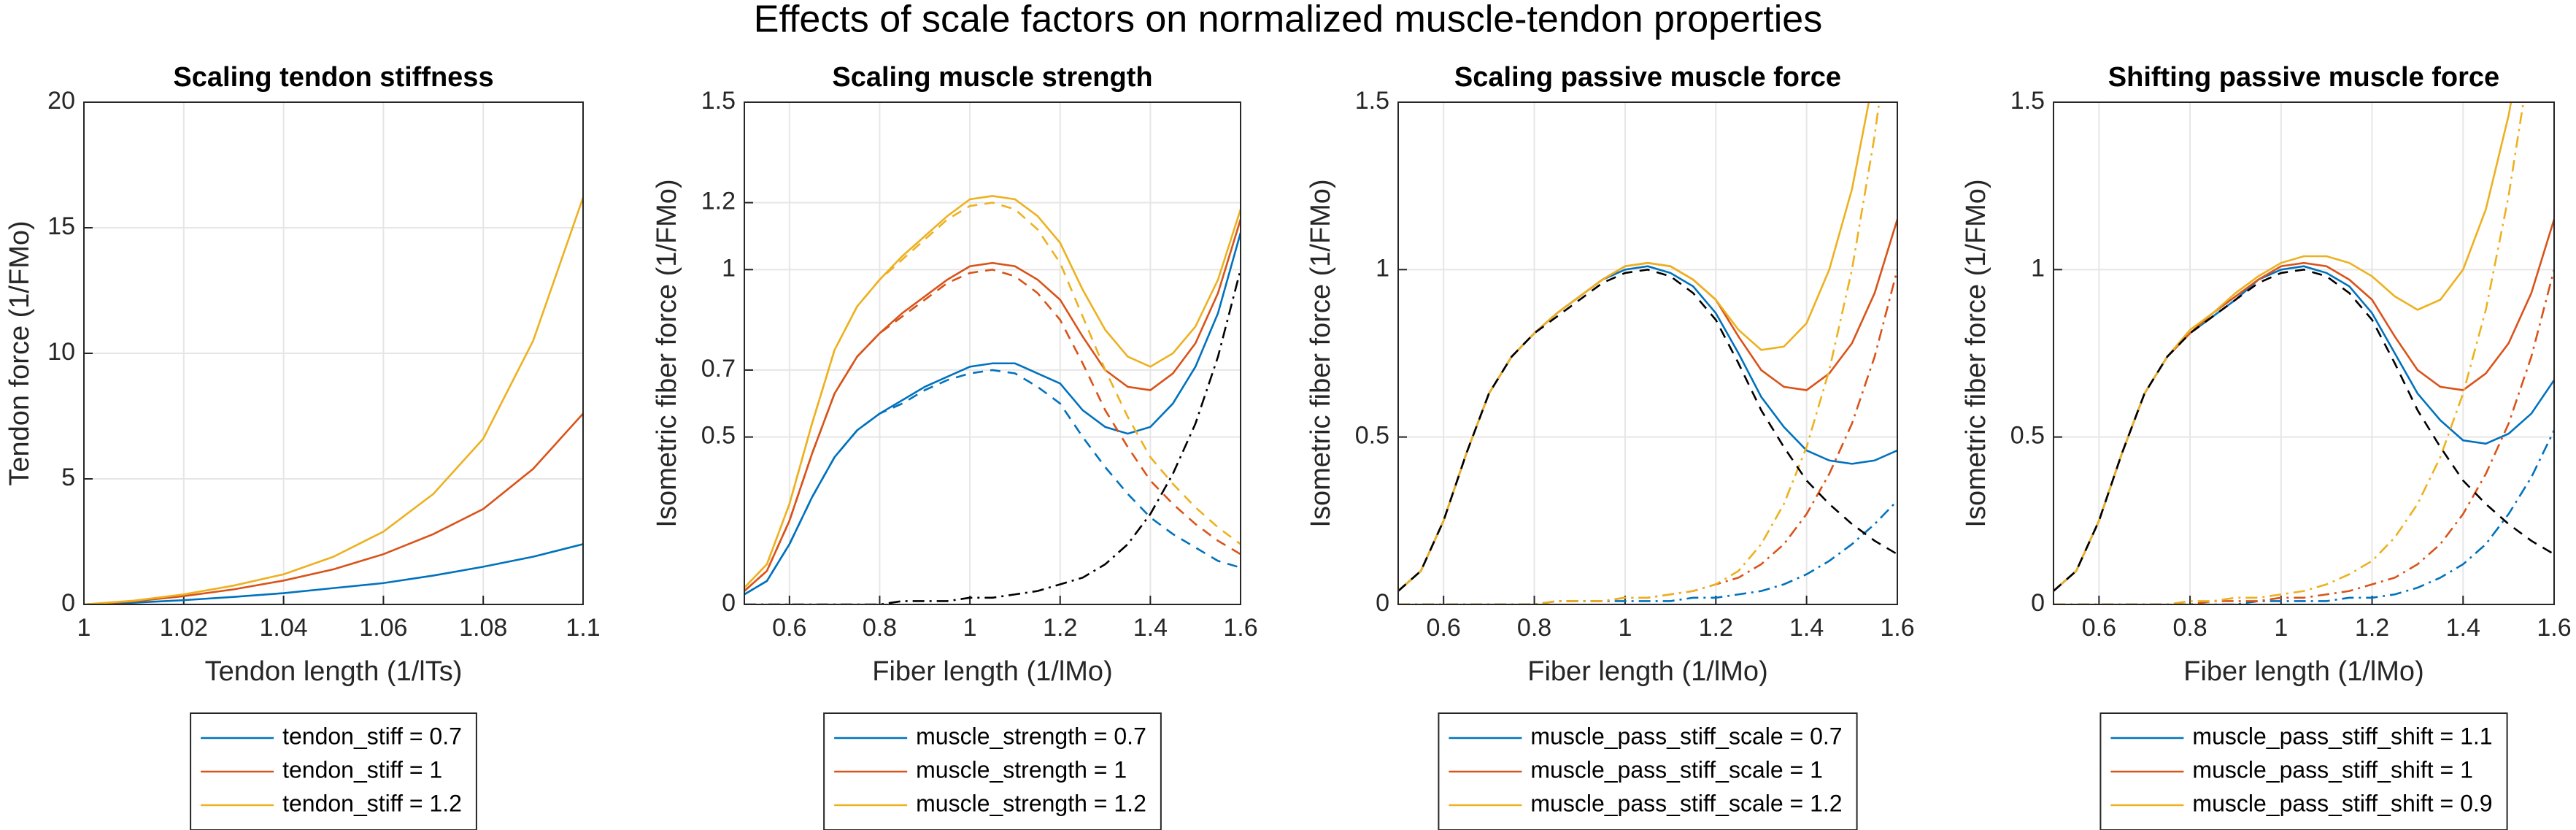  What do you see at coordinates (992, 77) in the screenshot?
I see `subplot-title: Scaling muscle strength` at bounding box center [992, 77].